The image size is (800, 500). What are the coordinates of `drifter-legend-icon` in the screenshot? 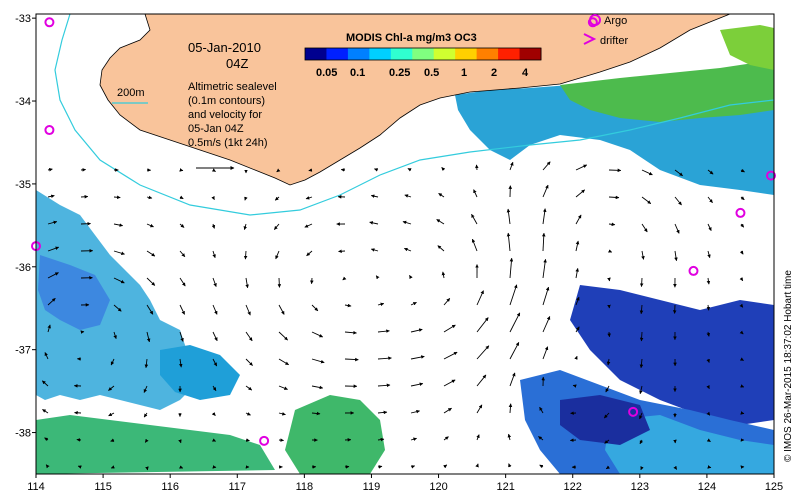 It's located at (590, 39).